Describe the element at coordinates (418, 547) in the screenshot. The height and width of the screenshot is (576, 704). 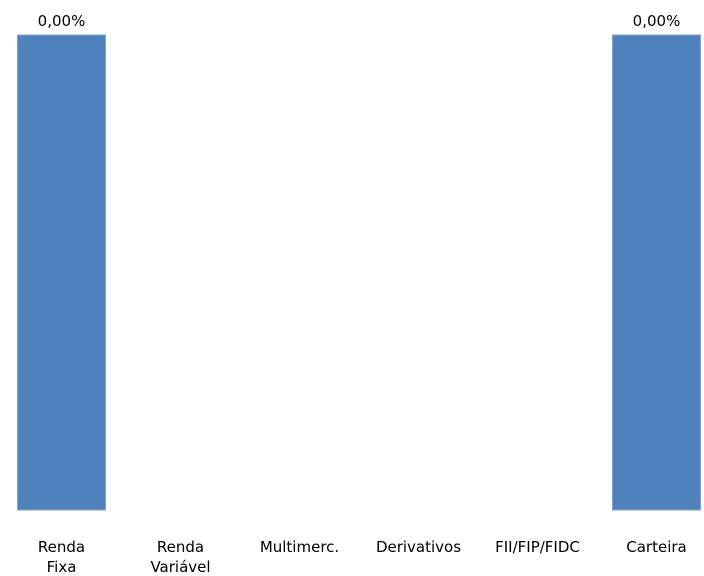
I see `category-label-derivativos: Derivativos` at that location.